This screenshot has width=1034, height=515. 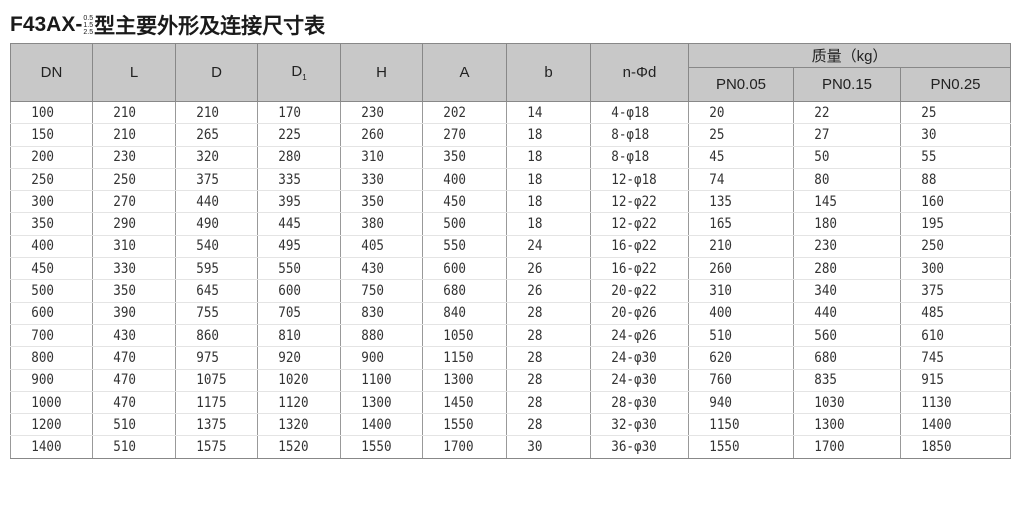 What do you see at coordinates (950, 380) in the screenshot?
I see `table-cell: 915` at bounding box center [950, 380].